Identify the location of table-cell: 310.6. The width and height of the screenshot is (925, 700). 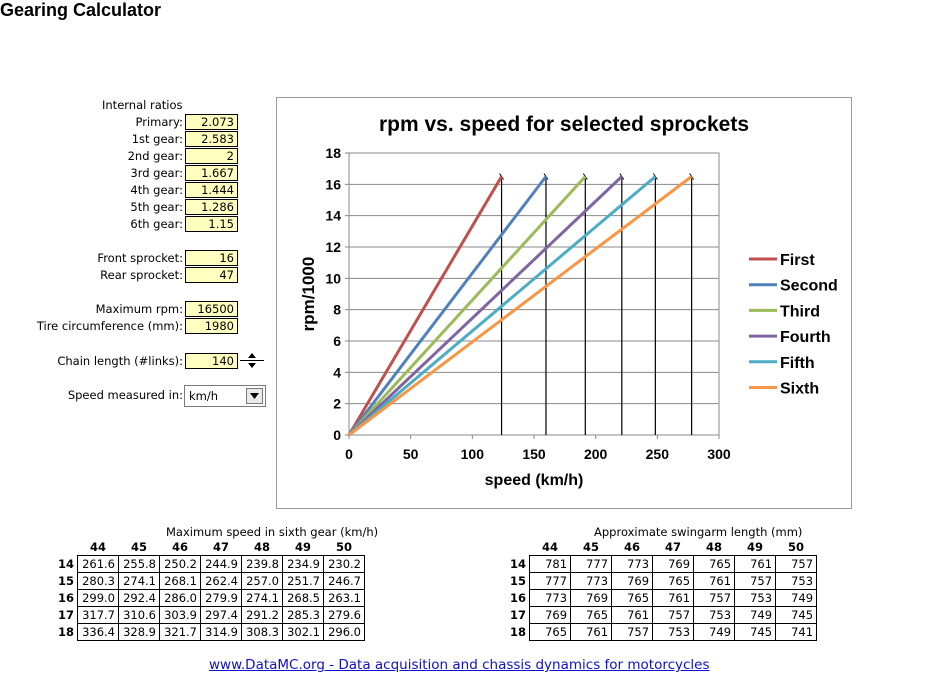
(139, 615).